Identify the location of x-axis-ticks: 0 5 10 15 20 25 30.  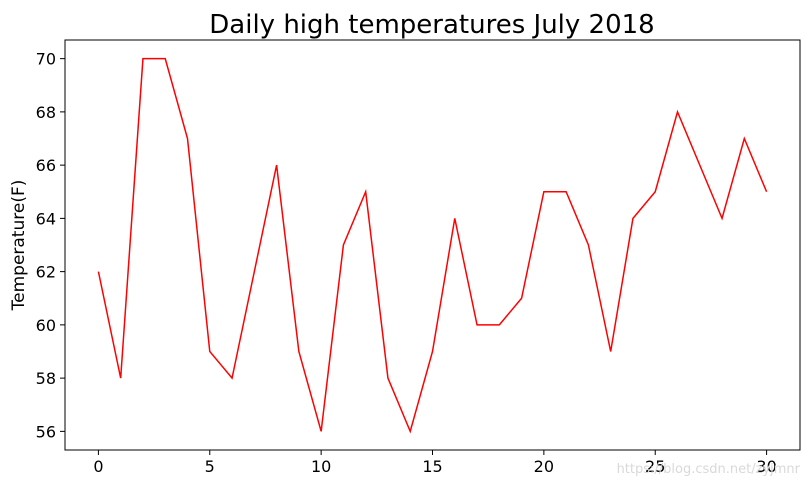
(435, 463).